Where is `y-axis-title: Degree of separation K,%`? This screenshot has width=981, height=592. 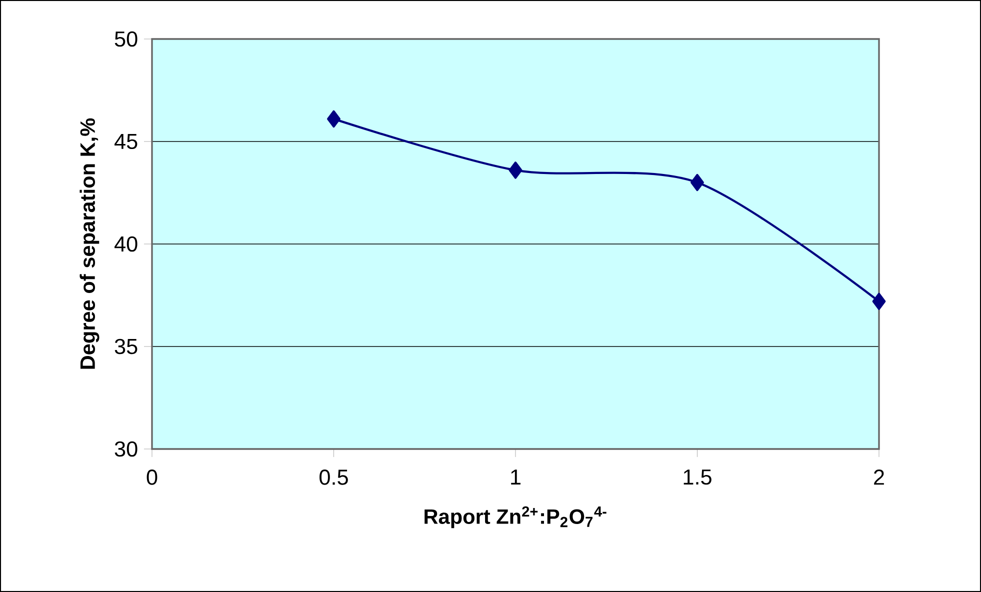 y-axis-title: Degree of separation K,% is located at coordinates (90, 243).